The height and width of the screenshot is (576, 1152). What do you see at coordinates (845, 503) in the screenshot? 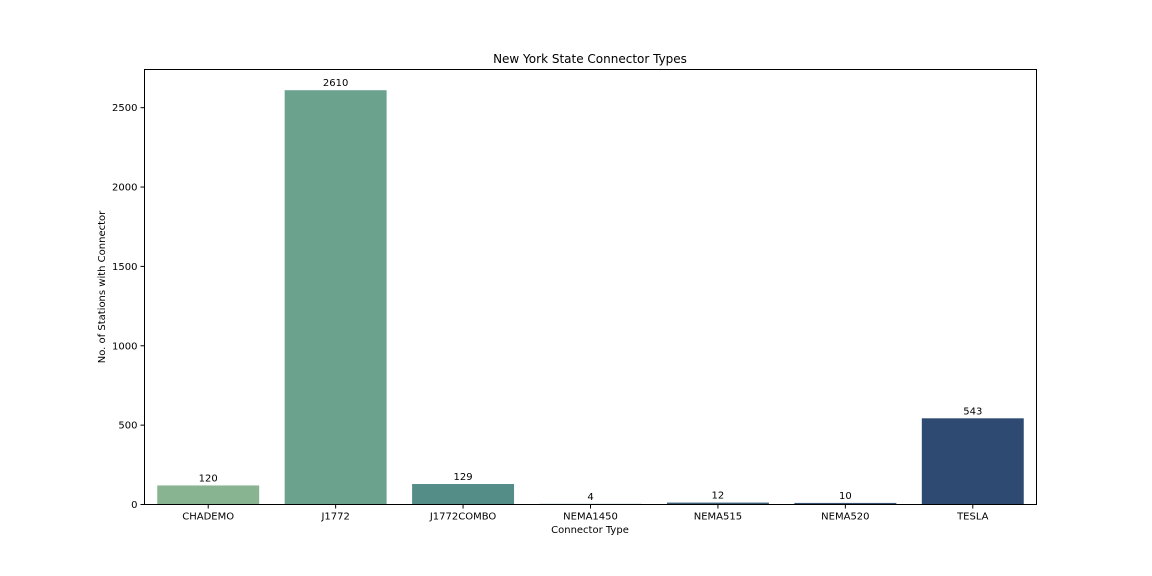
I see `bar-nema520` at bounding box center [845, 503].